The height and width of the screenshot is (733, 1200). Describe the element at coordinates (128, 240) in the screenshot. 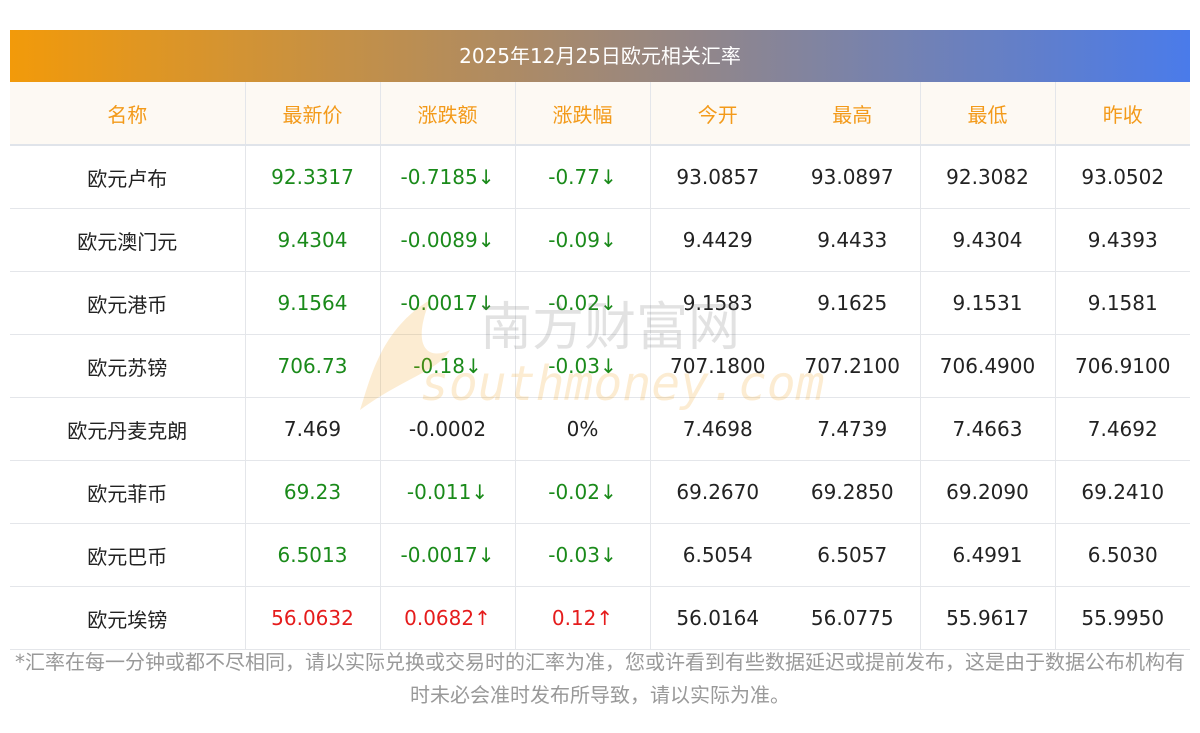

I see `currency-name: 欧元澳门元` at that location.